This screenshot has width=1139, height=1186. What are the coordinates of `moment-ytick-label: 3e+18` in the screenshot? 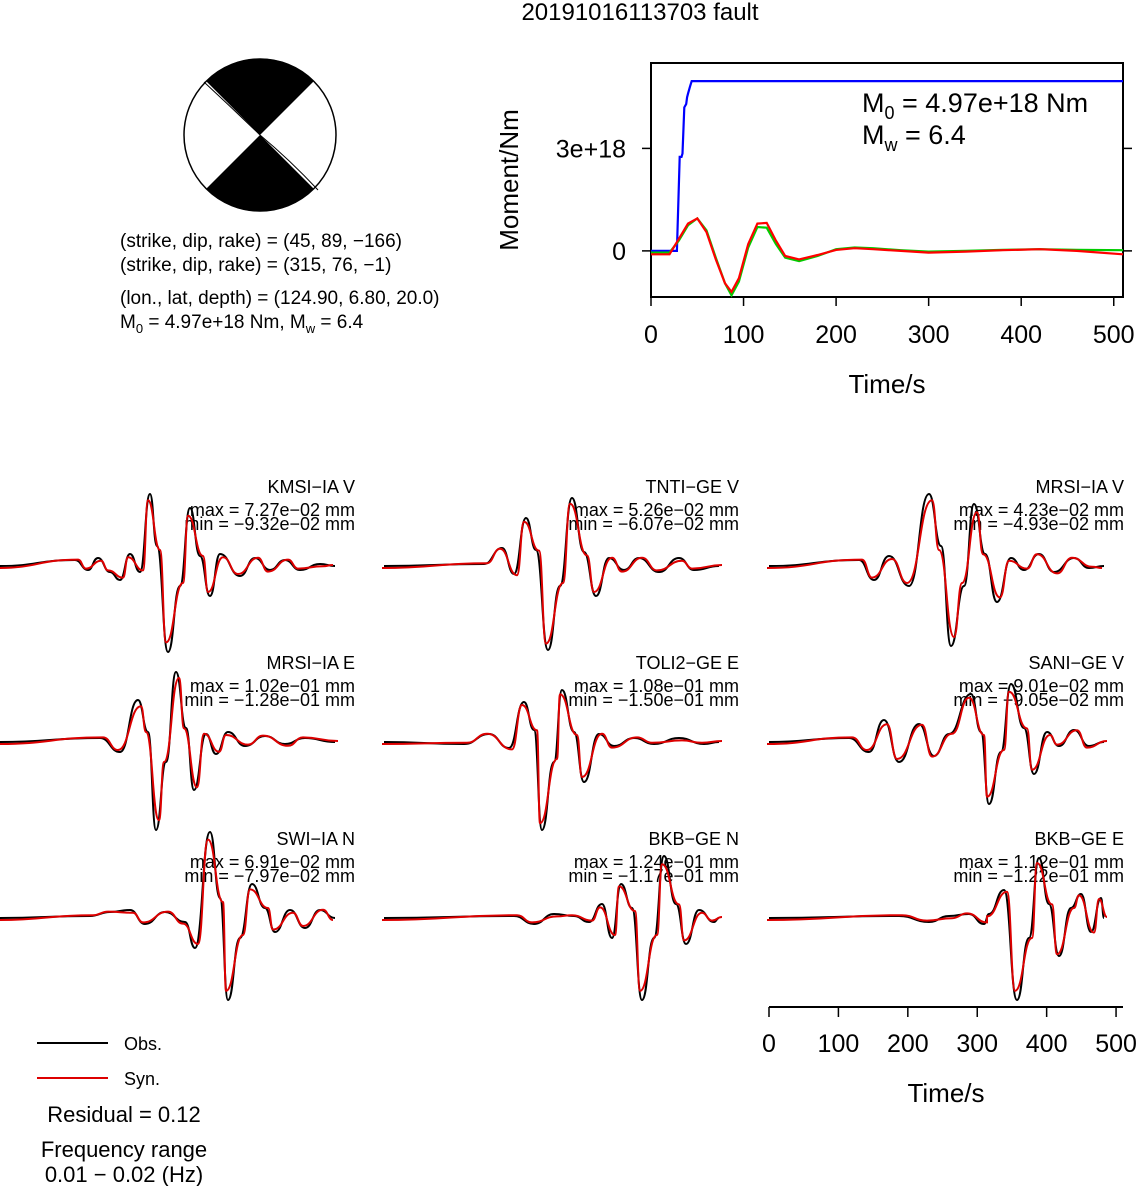 It's located at (591, 149).